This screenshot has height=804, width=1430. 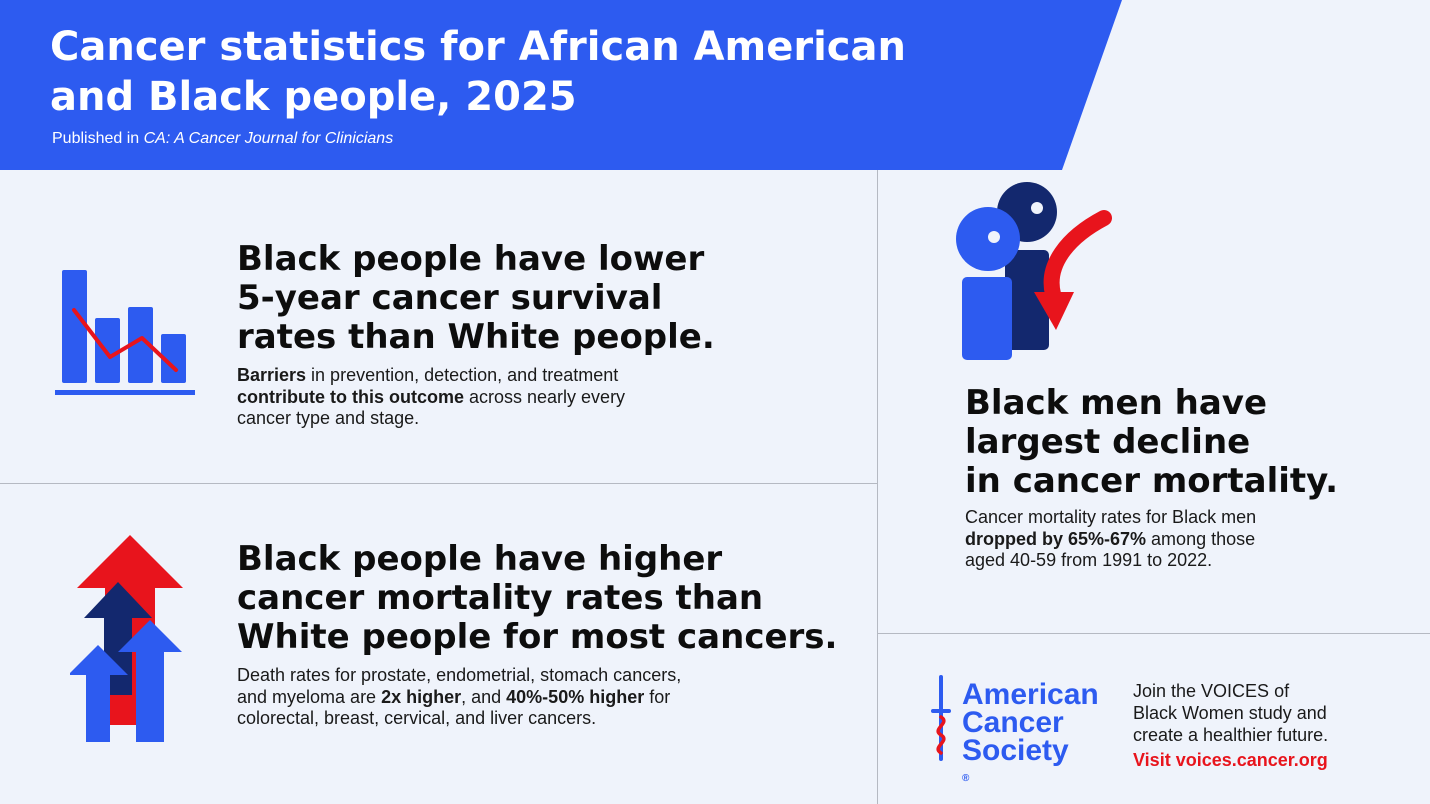 I want to click on acs-logo: American Cancer Society ®, so click(x=1030, y=735).